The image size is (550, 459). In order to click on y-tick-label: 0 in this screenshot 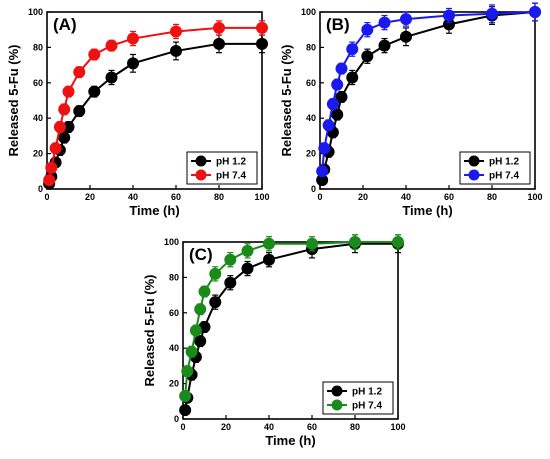, I will do `click(313, 189)`.